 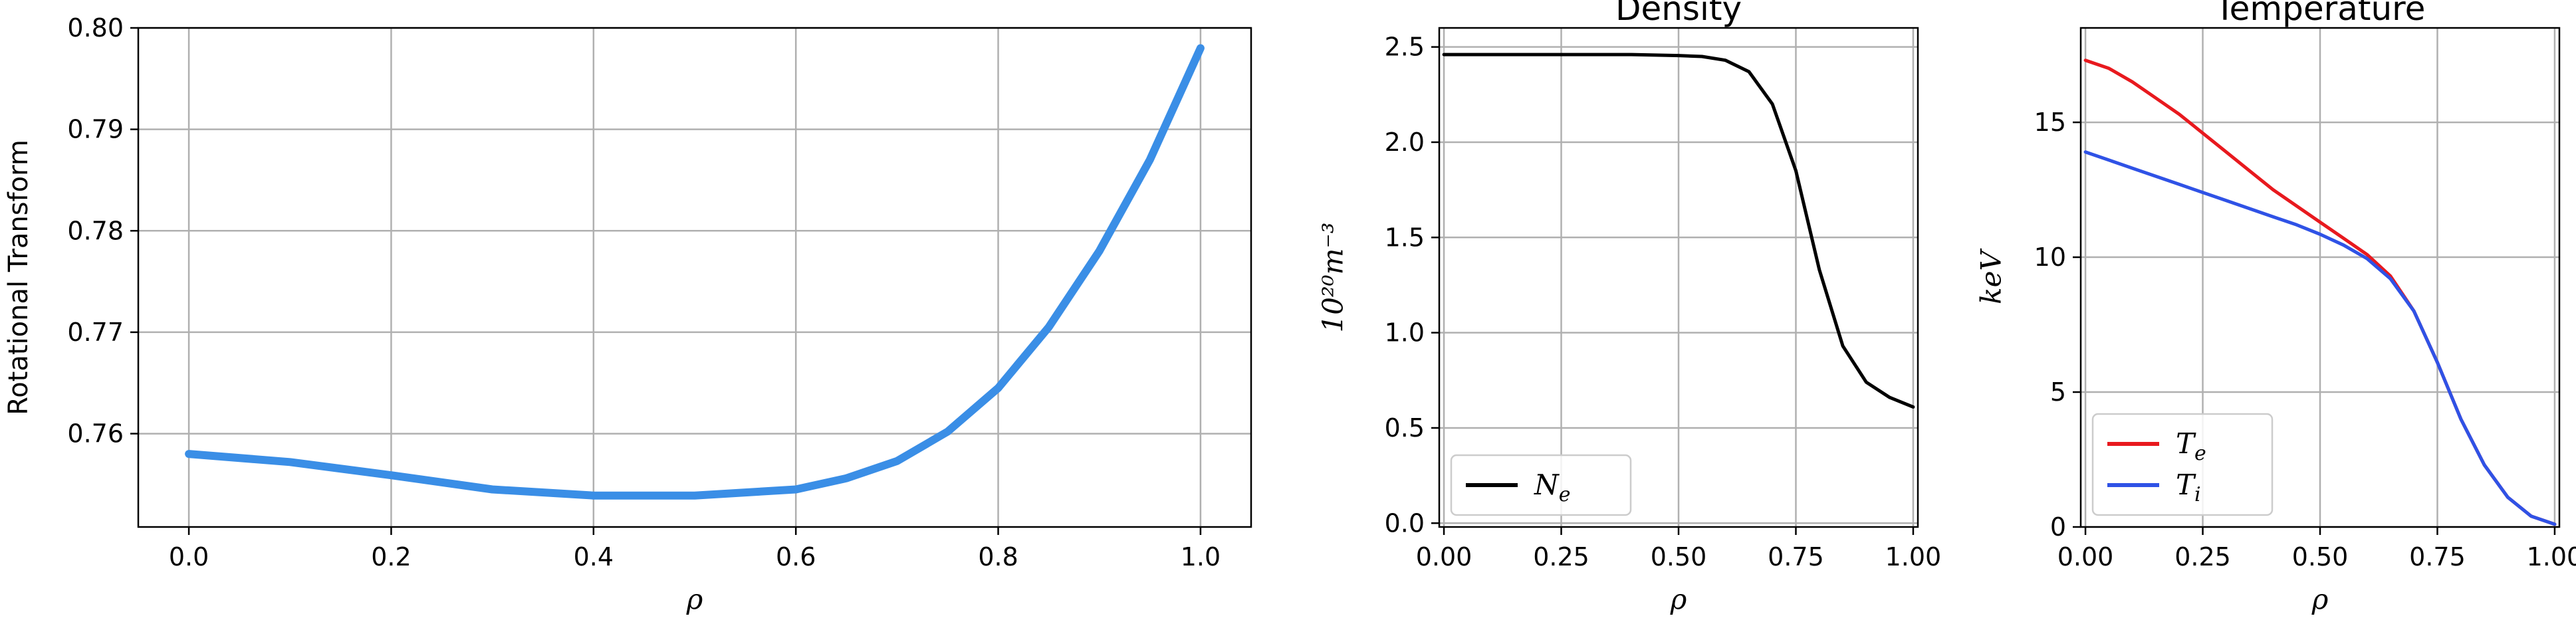 What do you see at coordinates (18, 277) in the screenshot?
I see `y-axis-label: Rotational Transform` at bounding box center [18, 277].